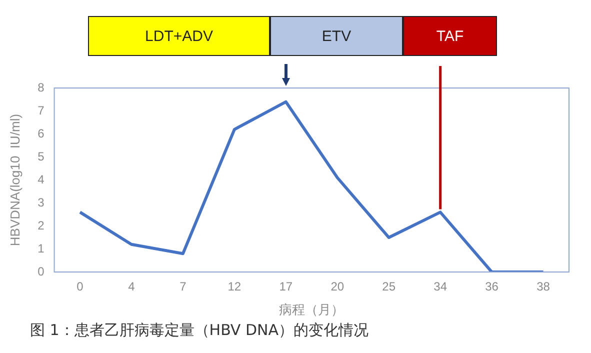 The image size is (591, 353). What do you see at coordinates (441, 287) in the screenshot?
I see `x-tick-label: 34` at bounding box center [441, 287].